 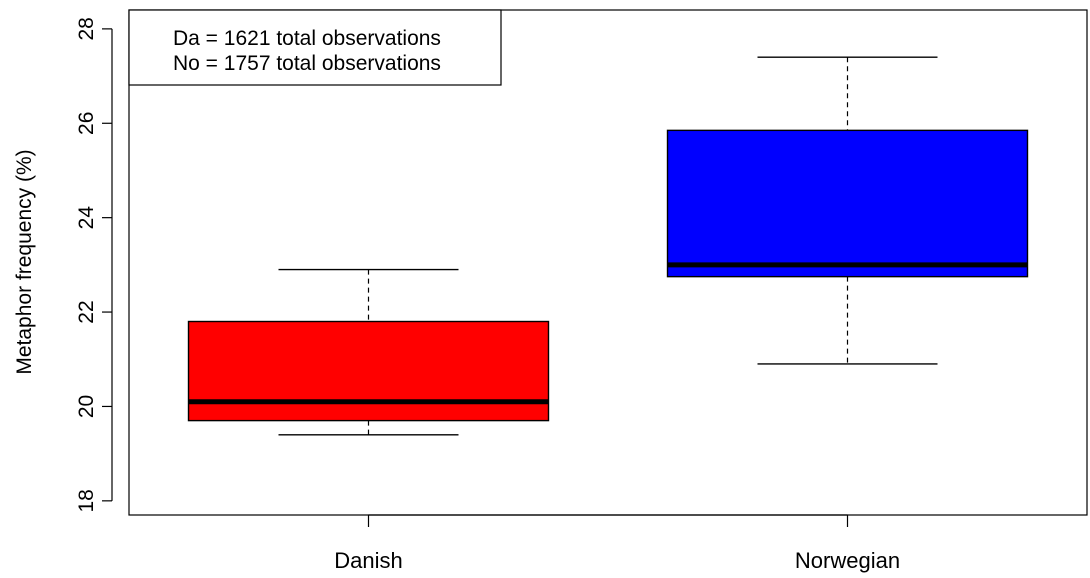 I want to click on box-danish, so click(x=368, y=352).